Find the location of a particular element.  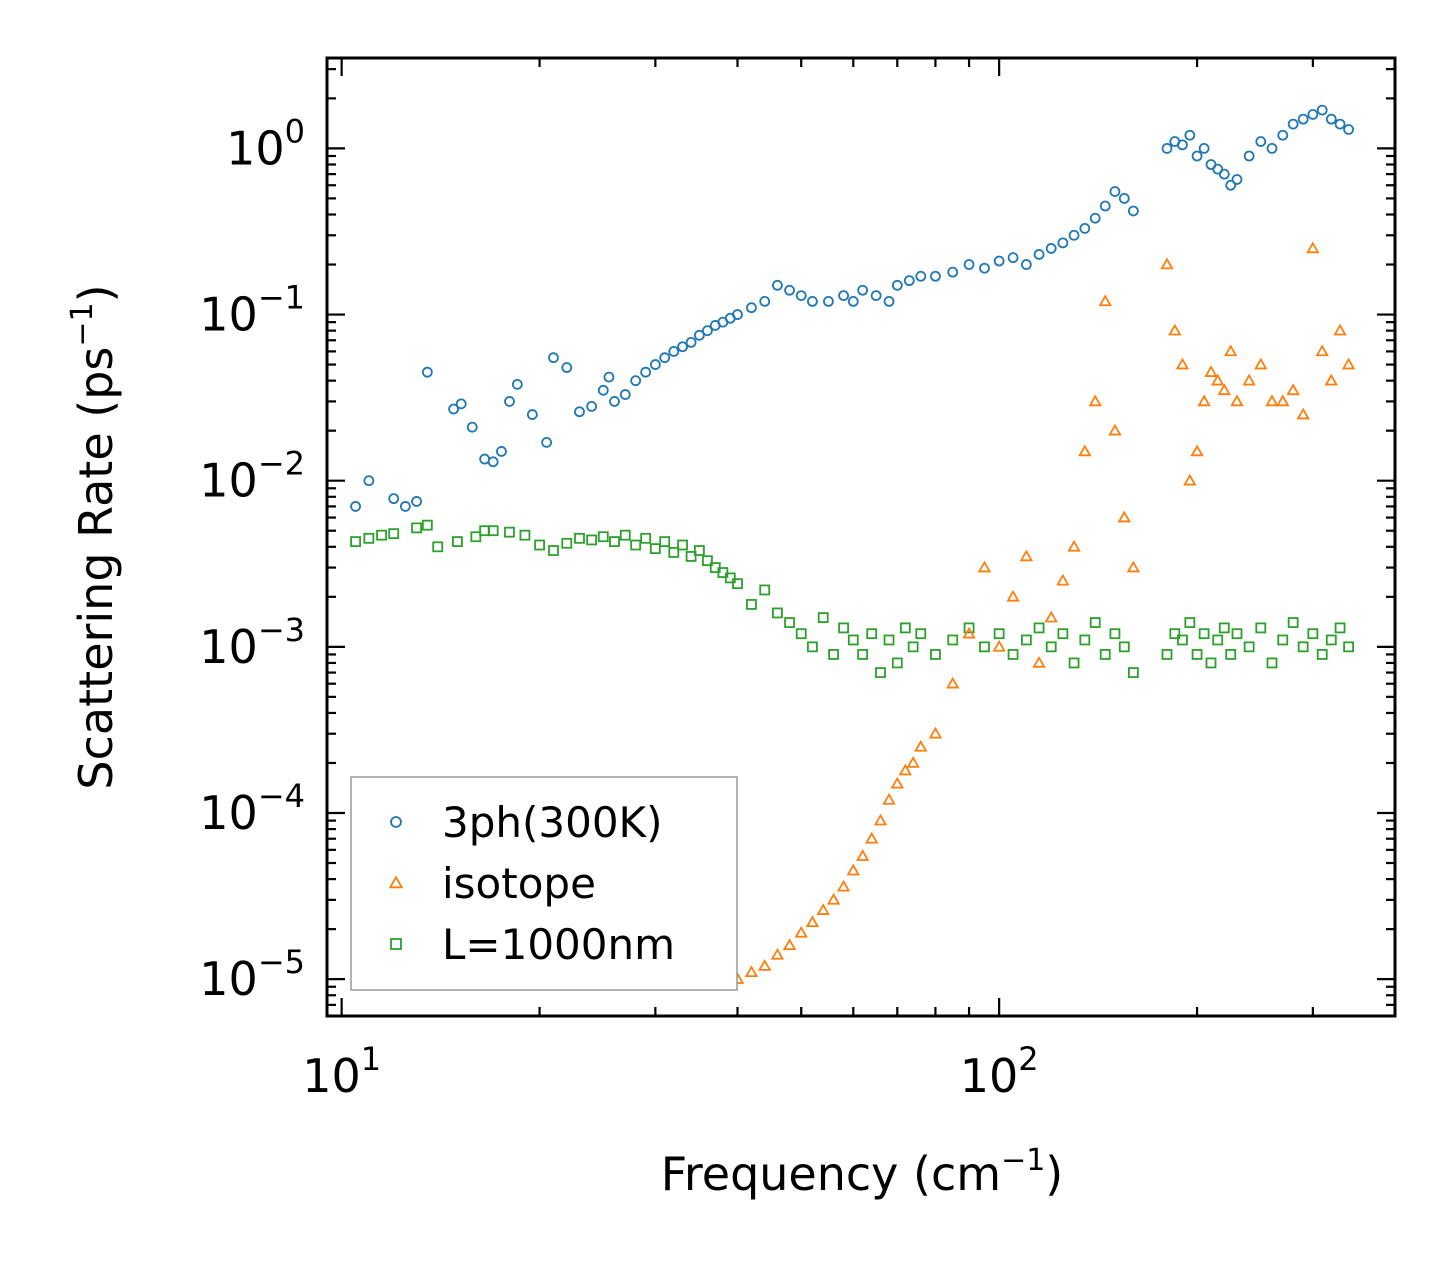

legend-label-boundary: L=1000nm is located at coordinates (558, 944).